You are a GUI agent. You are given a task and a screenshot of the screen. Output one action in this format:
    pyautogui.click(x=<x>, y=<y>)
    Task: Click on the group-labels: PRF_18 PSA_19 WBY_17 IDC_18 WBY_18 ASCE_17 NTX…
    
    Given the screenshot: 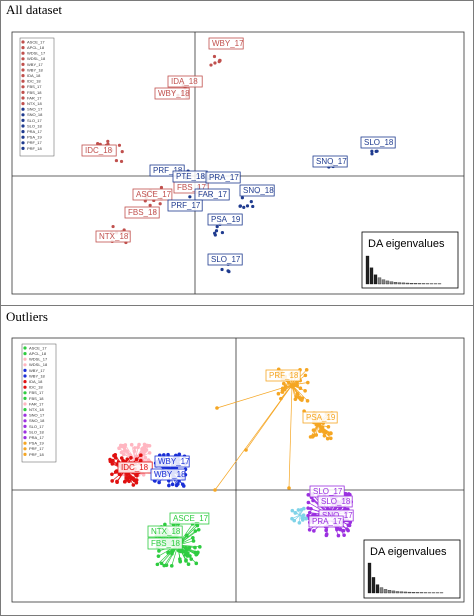 What is the action you would take?
    pyautogui.click(x=235, y=459)
    